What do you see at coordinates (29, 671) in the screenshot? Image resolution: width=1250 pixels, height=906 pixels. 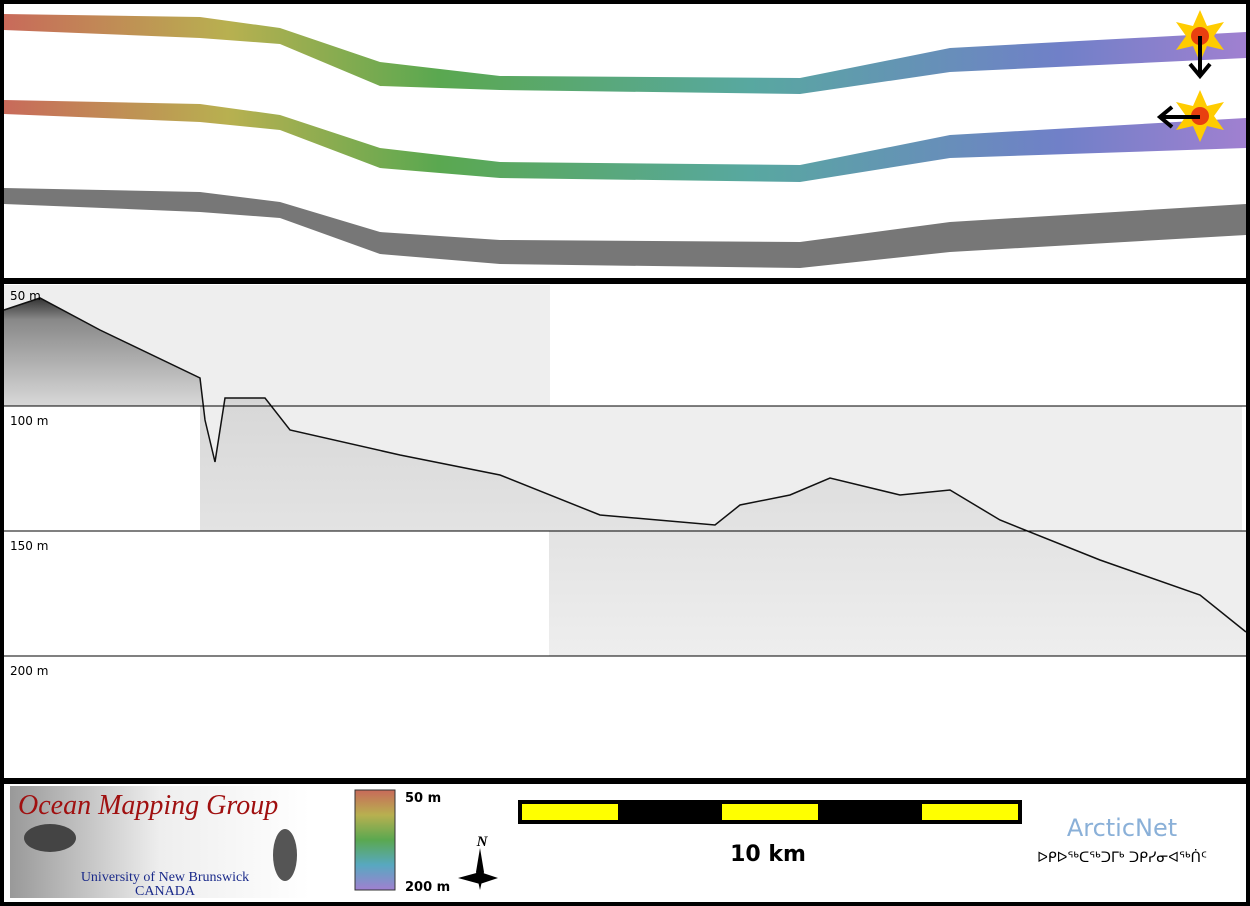 I see `depth-label: 200 m` at bounding box center [29, 671].